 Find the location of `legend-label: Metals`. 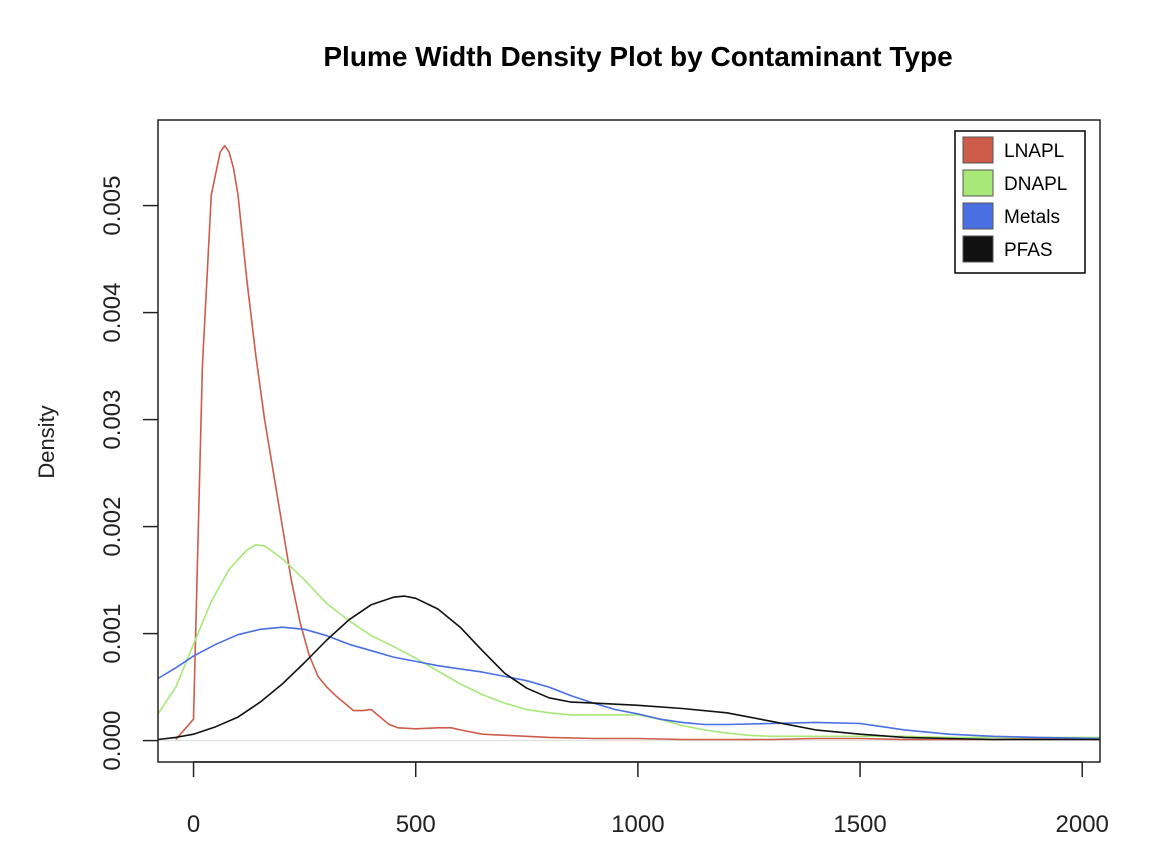

legend-label: Metals is located at coordinates (1032, 217).